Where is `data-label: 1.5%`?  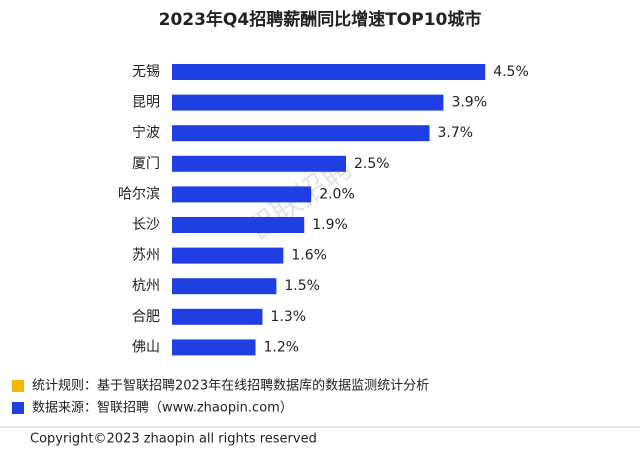 data-label: 1.5% is located at coordinates (302, 286).